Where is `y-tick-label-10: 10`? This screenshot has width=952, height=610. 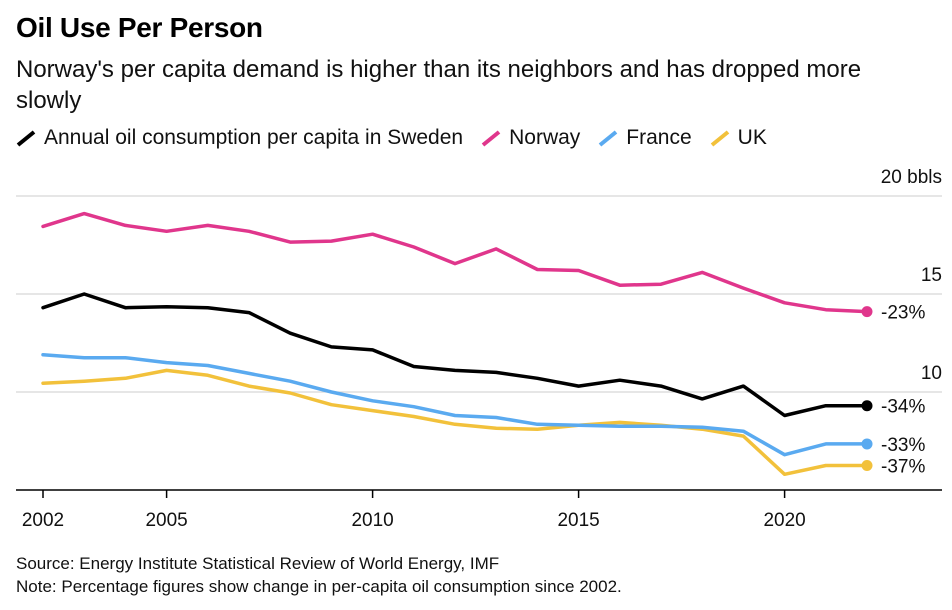
y-tick-label-10: 10 is located at coordinates (931, 373).